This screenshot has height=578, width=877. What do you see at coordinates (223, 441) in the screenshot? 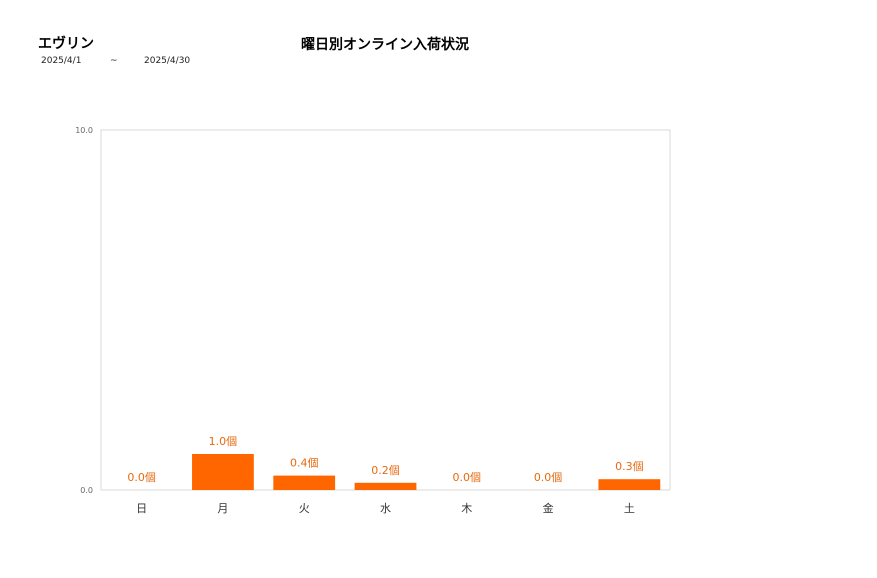
I see `data-label: 1.0個` at bounding box center [223, 441].